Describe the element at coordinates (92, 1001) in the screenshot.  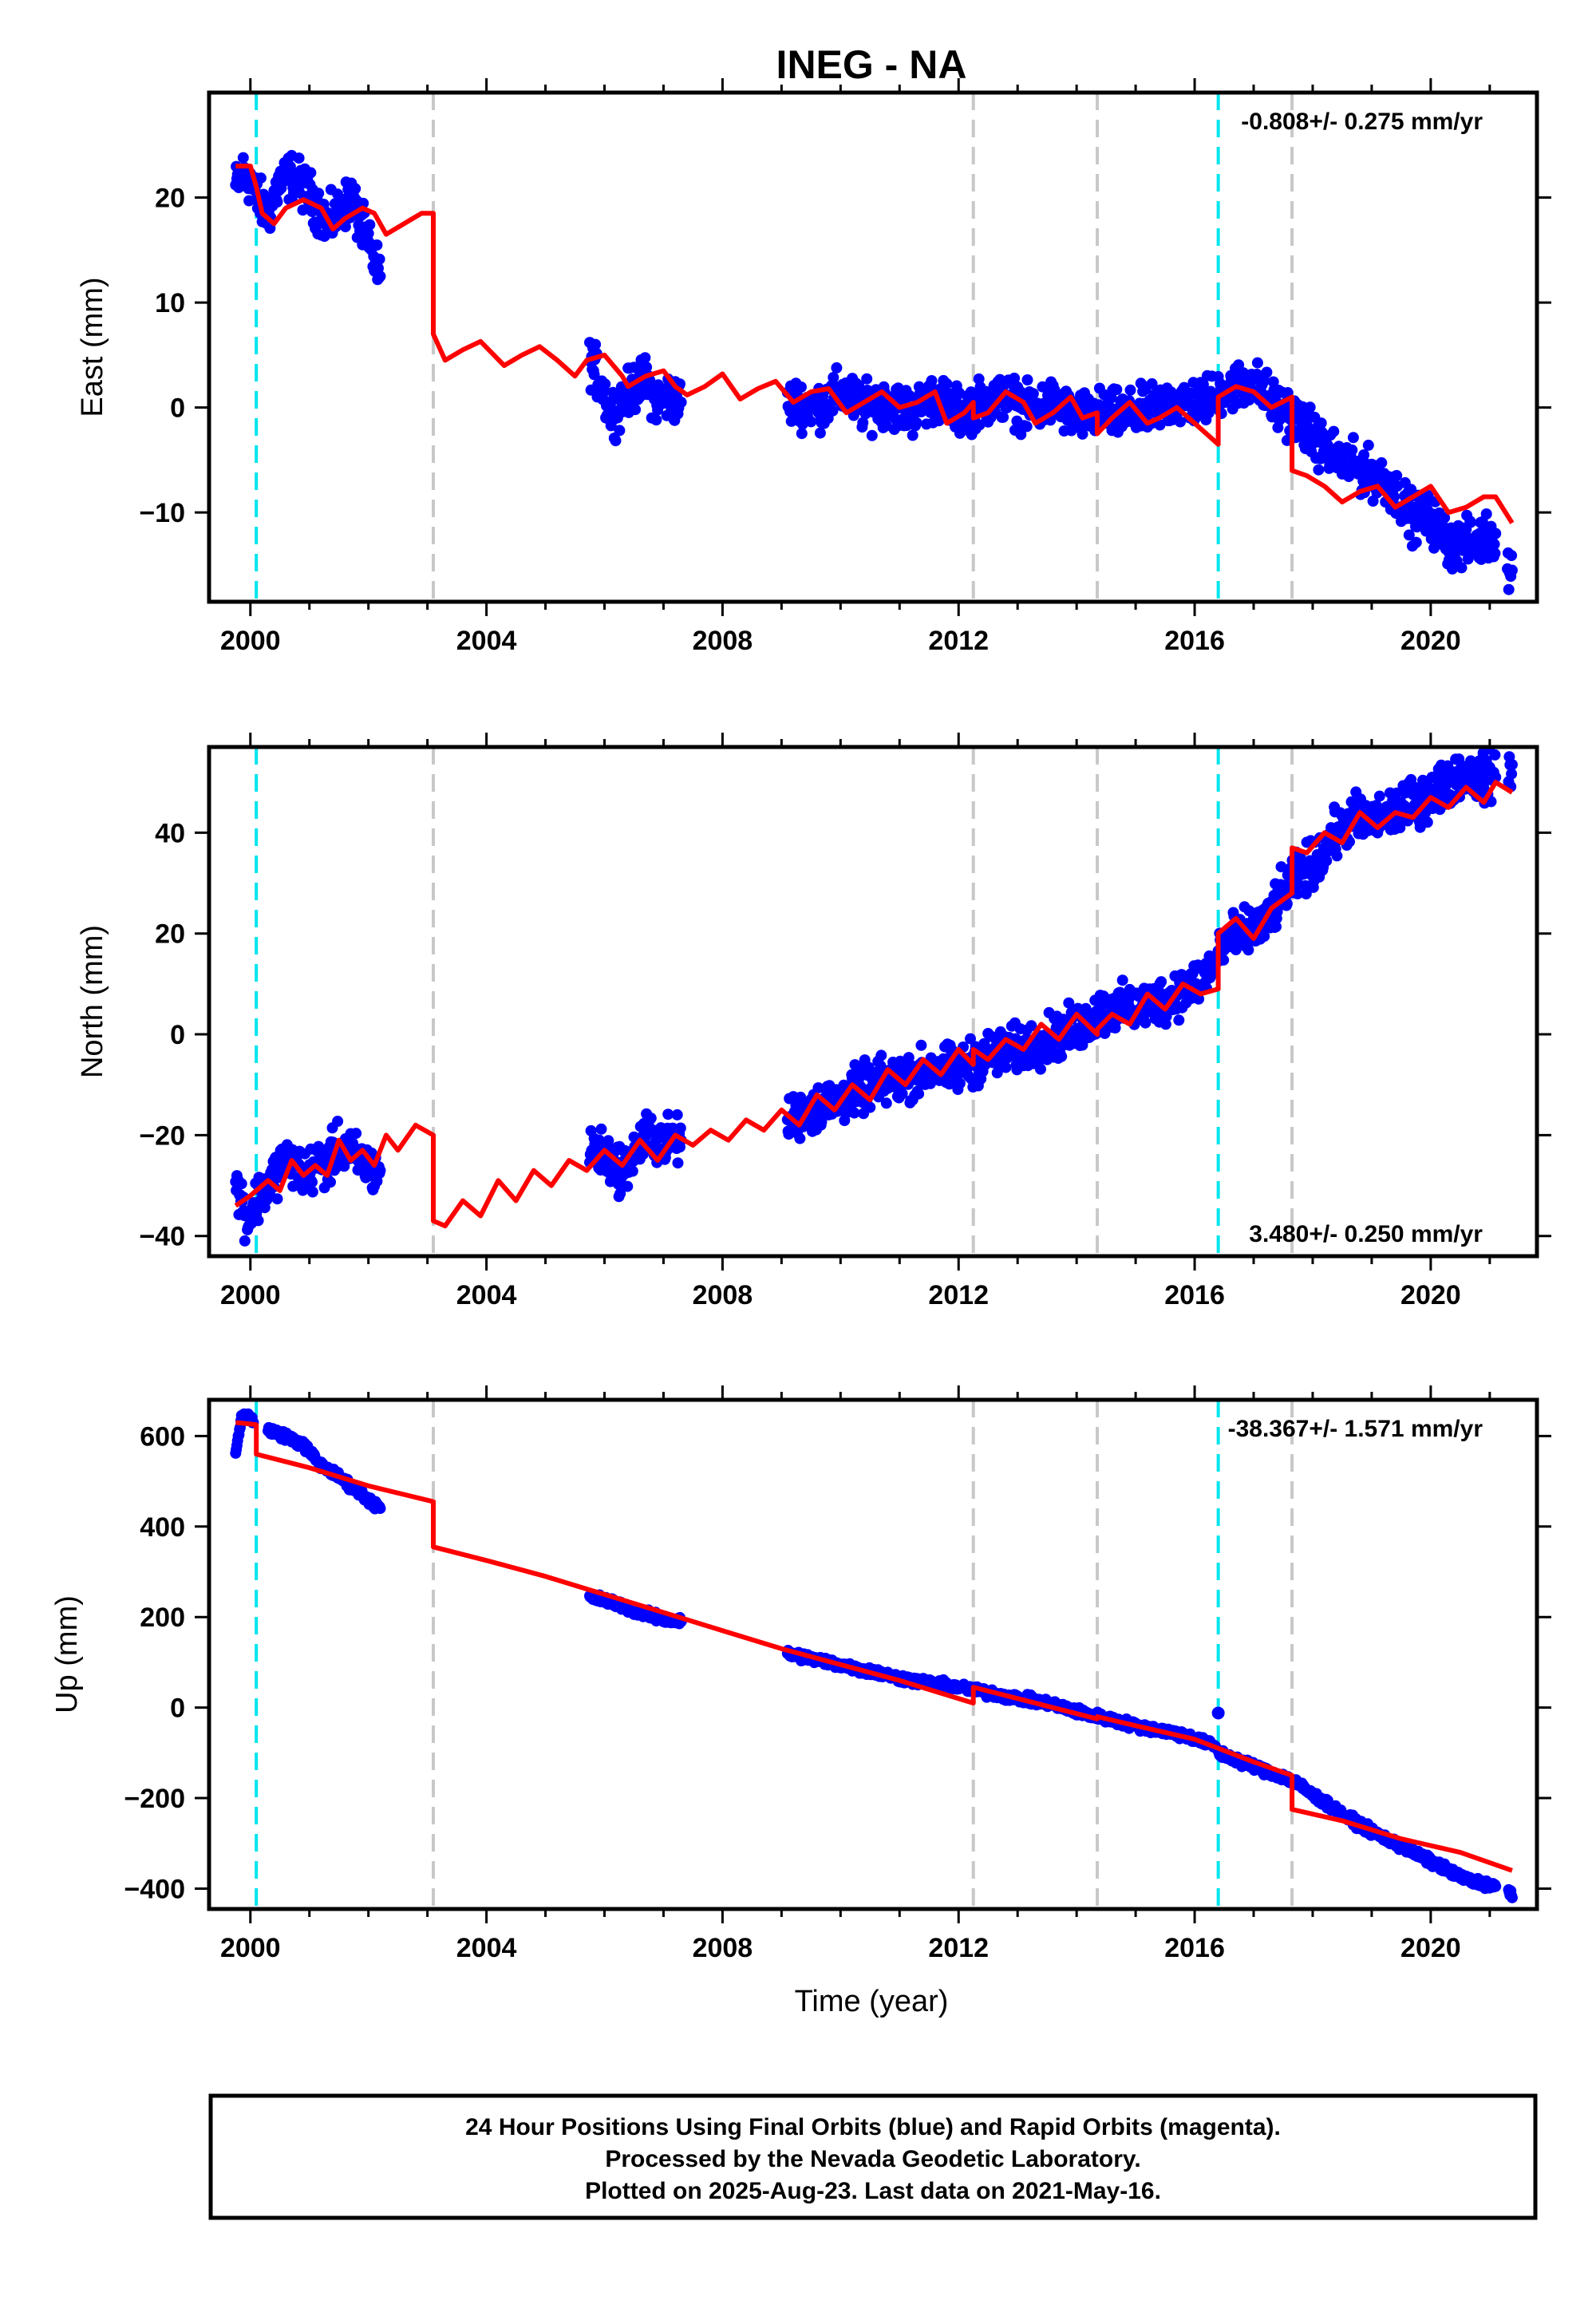
I see `y-axis-title: North (mm)` at that location.